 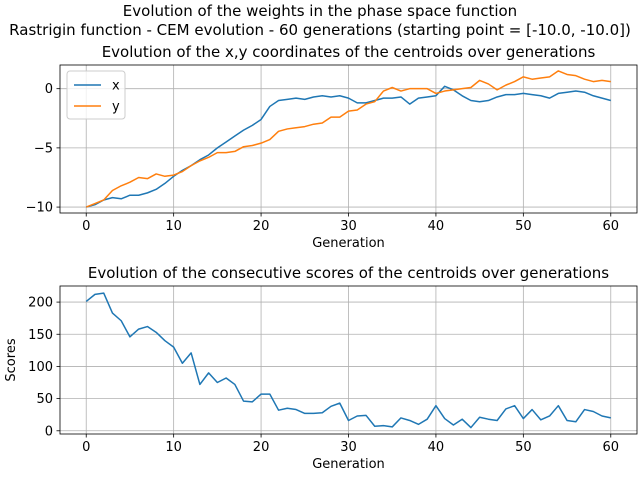 I want to click on y-tick-label: 150, so click(x=40, y=335).